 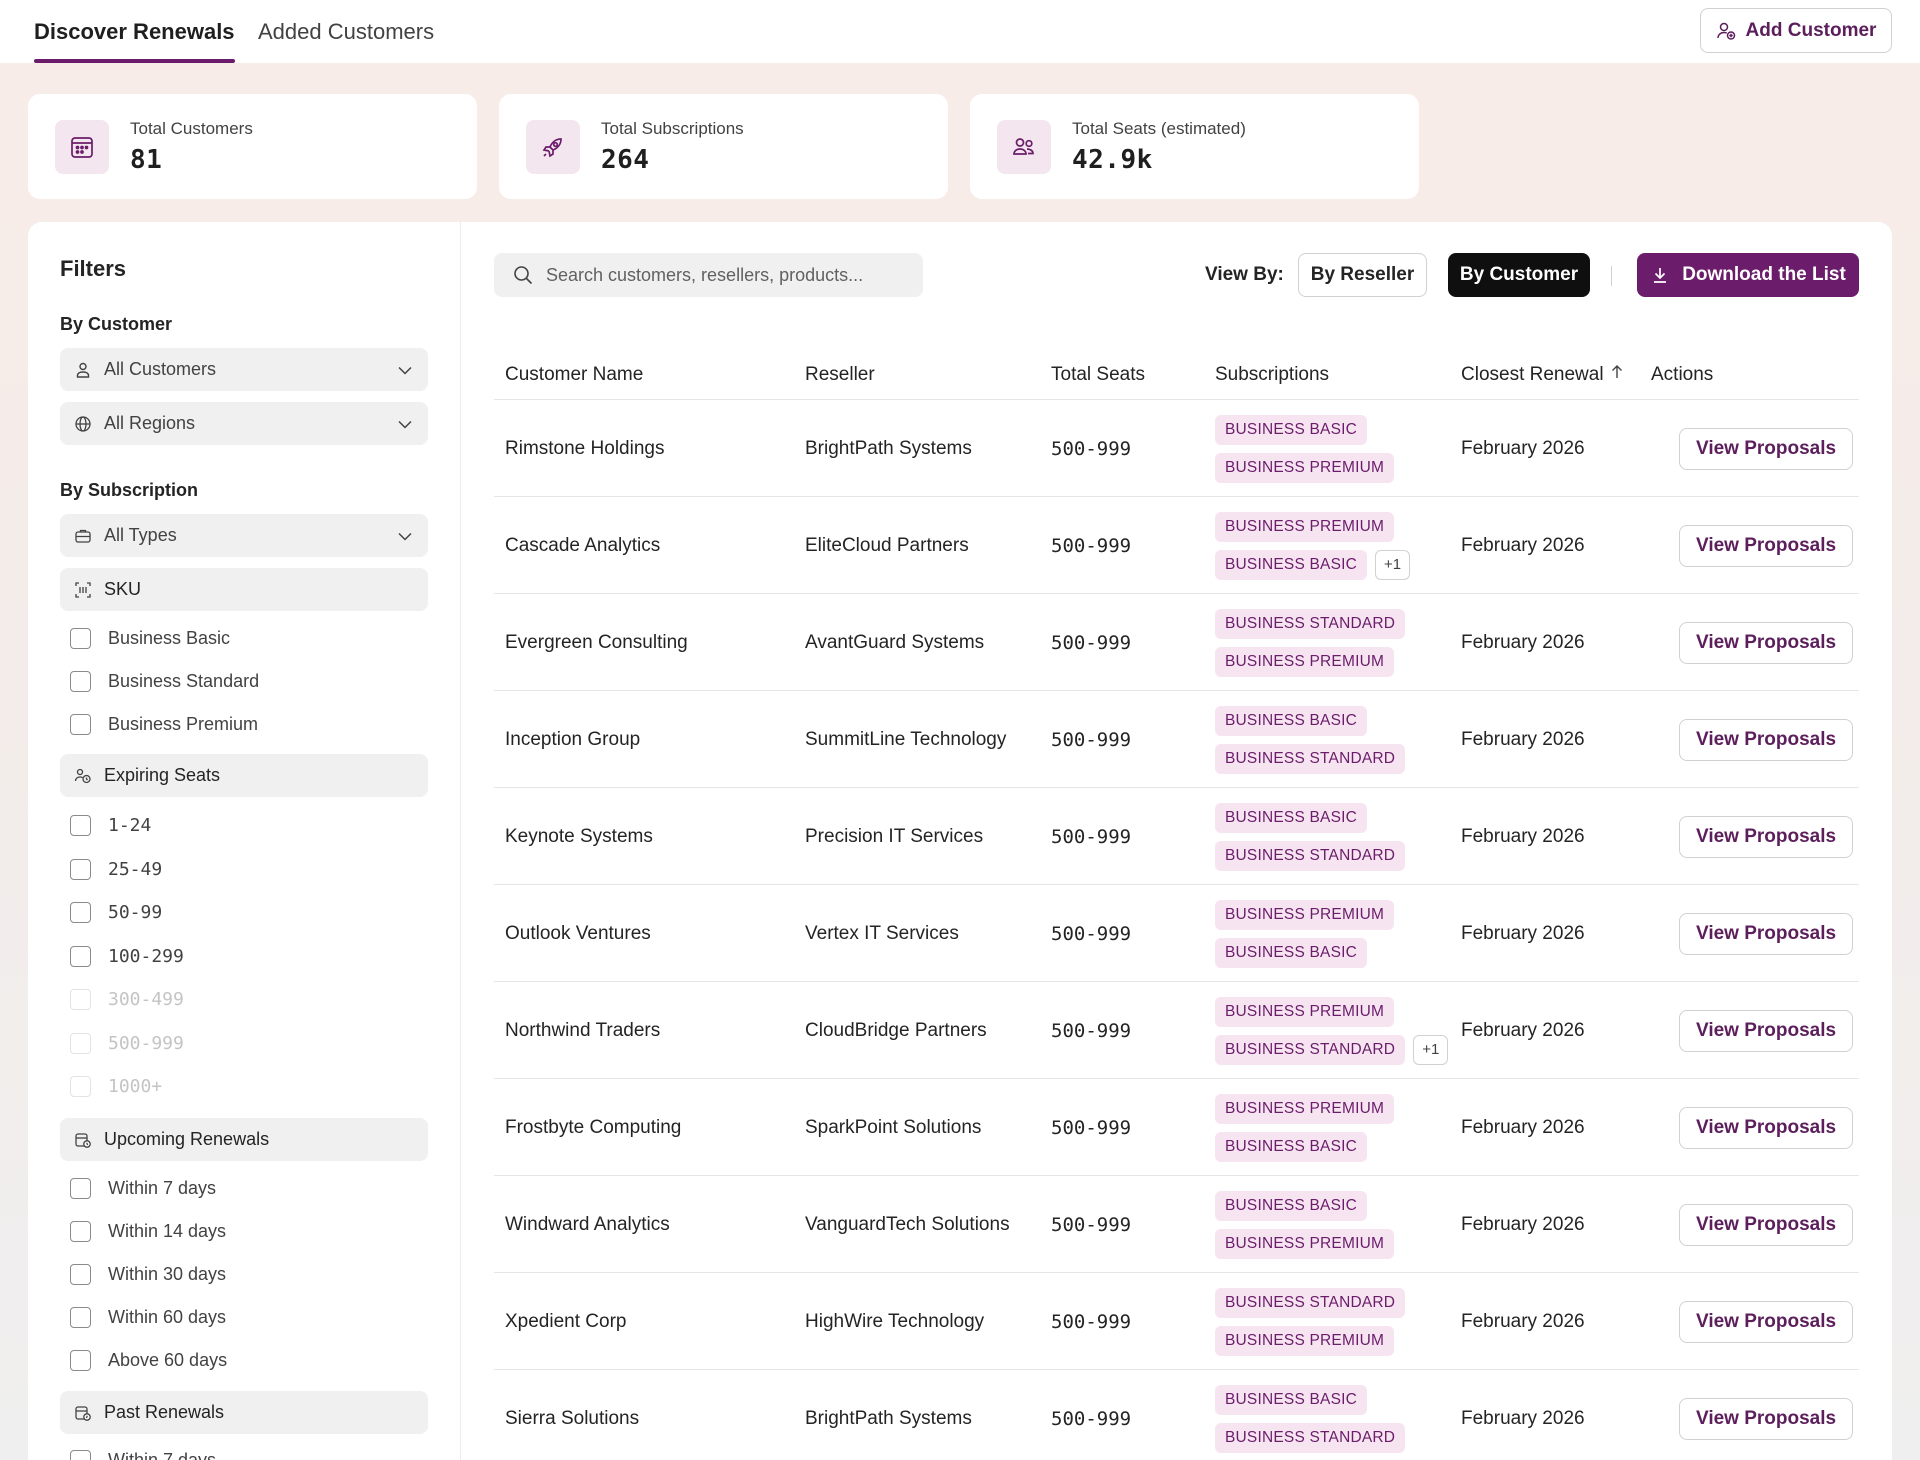 I want to click on person-icon, so click(x=83, y=370).